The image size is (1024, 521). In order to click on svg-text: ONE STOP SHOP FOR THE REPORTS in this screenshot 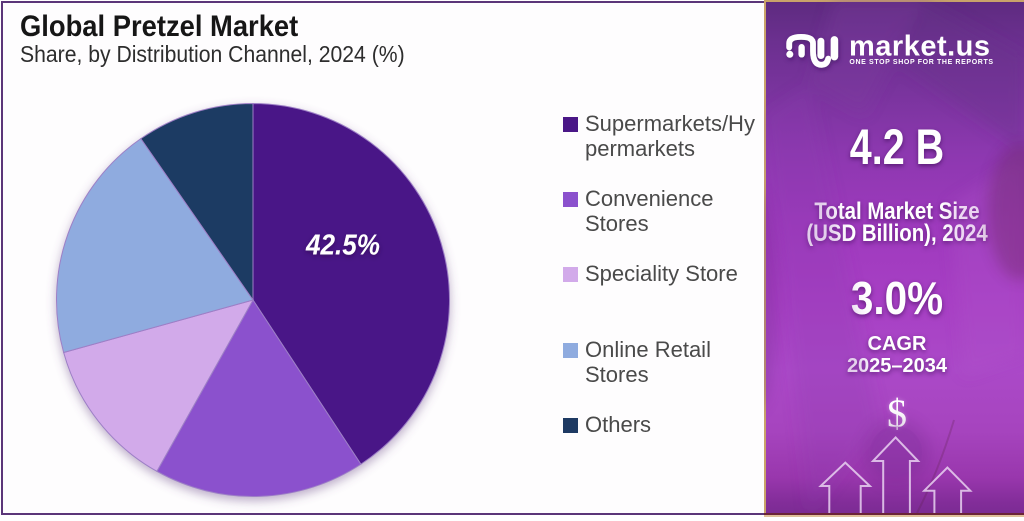, I will do `click(921, 62)`.